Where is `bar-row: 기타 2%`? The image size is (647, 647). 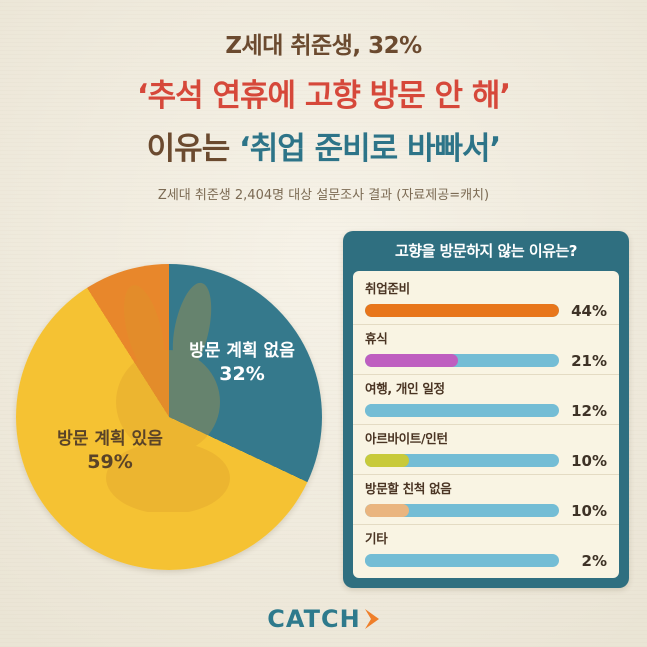 bar-row: 기타 2% is located at coordinates (486, 549).